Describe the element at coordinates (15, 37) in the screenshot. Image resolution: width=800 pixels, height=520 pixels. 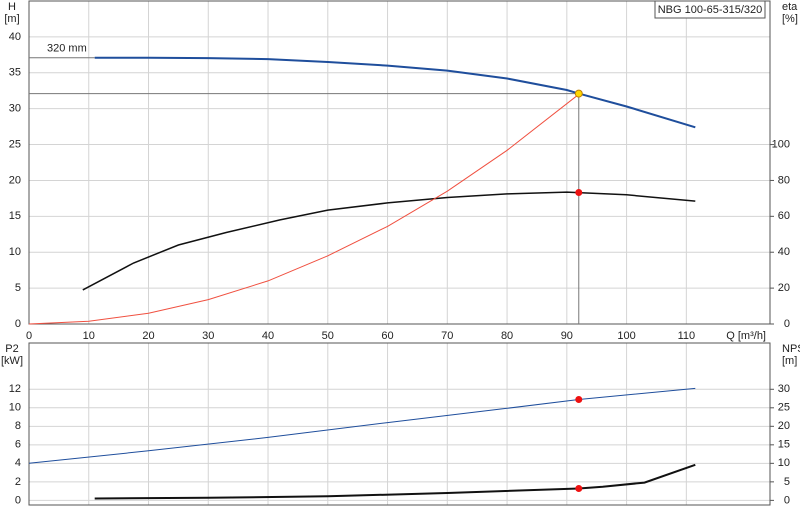
I see `y-tick-label: 40` at that location.